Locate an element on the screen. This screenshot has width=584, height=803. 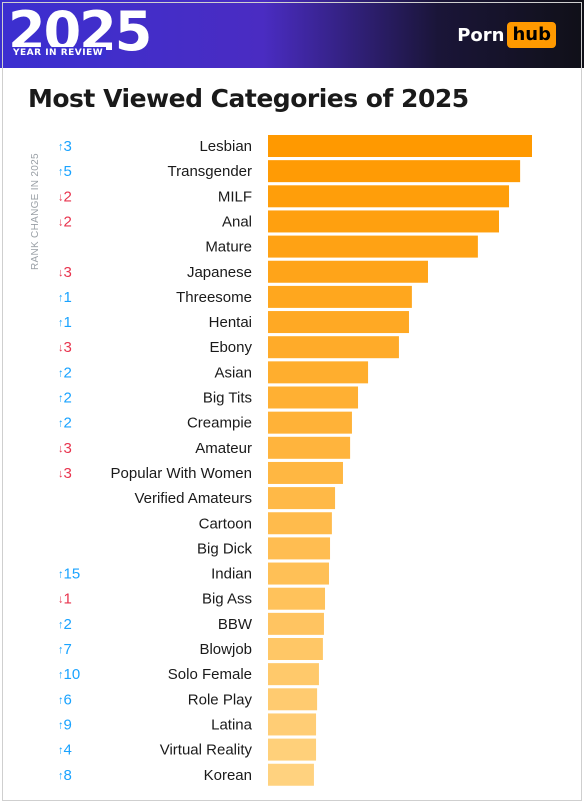
bar-transgender is located at coordinates (394, 171).